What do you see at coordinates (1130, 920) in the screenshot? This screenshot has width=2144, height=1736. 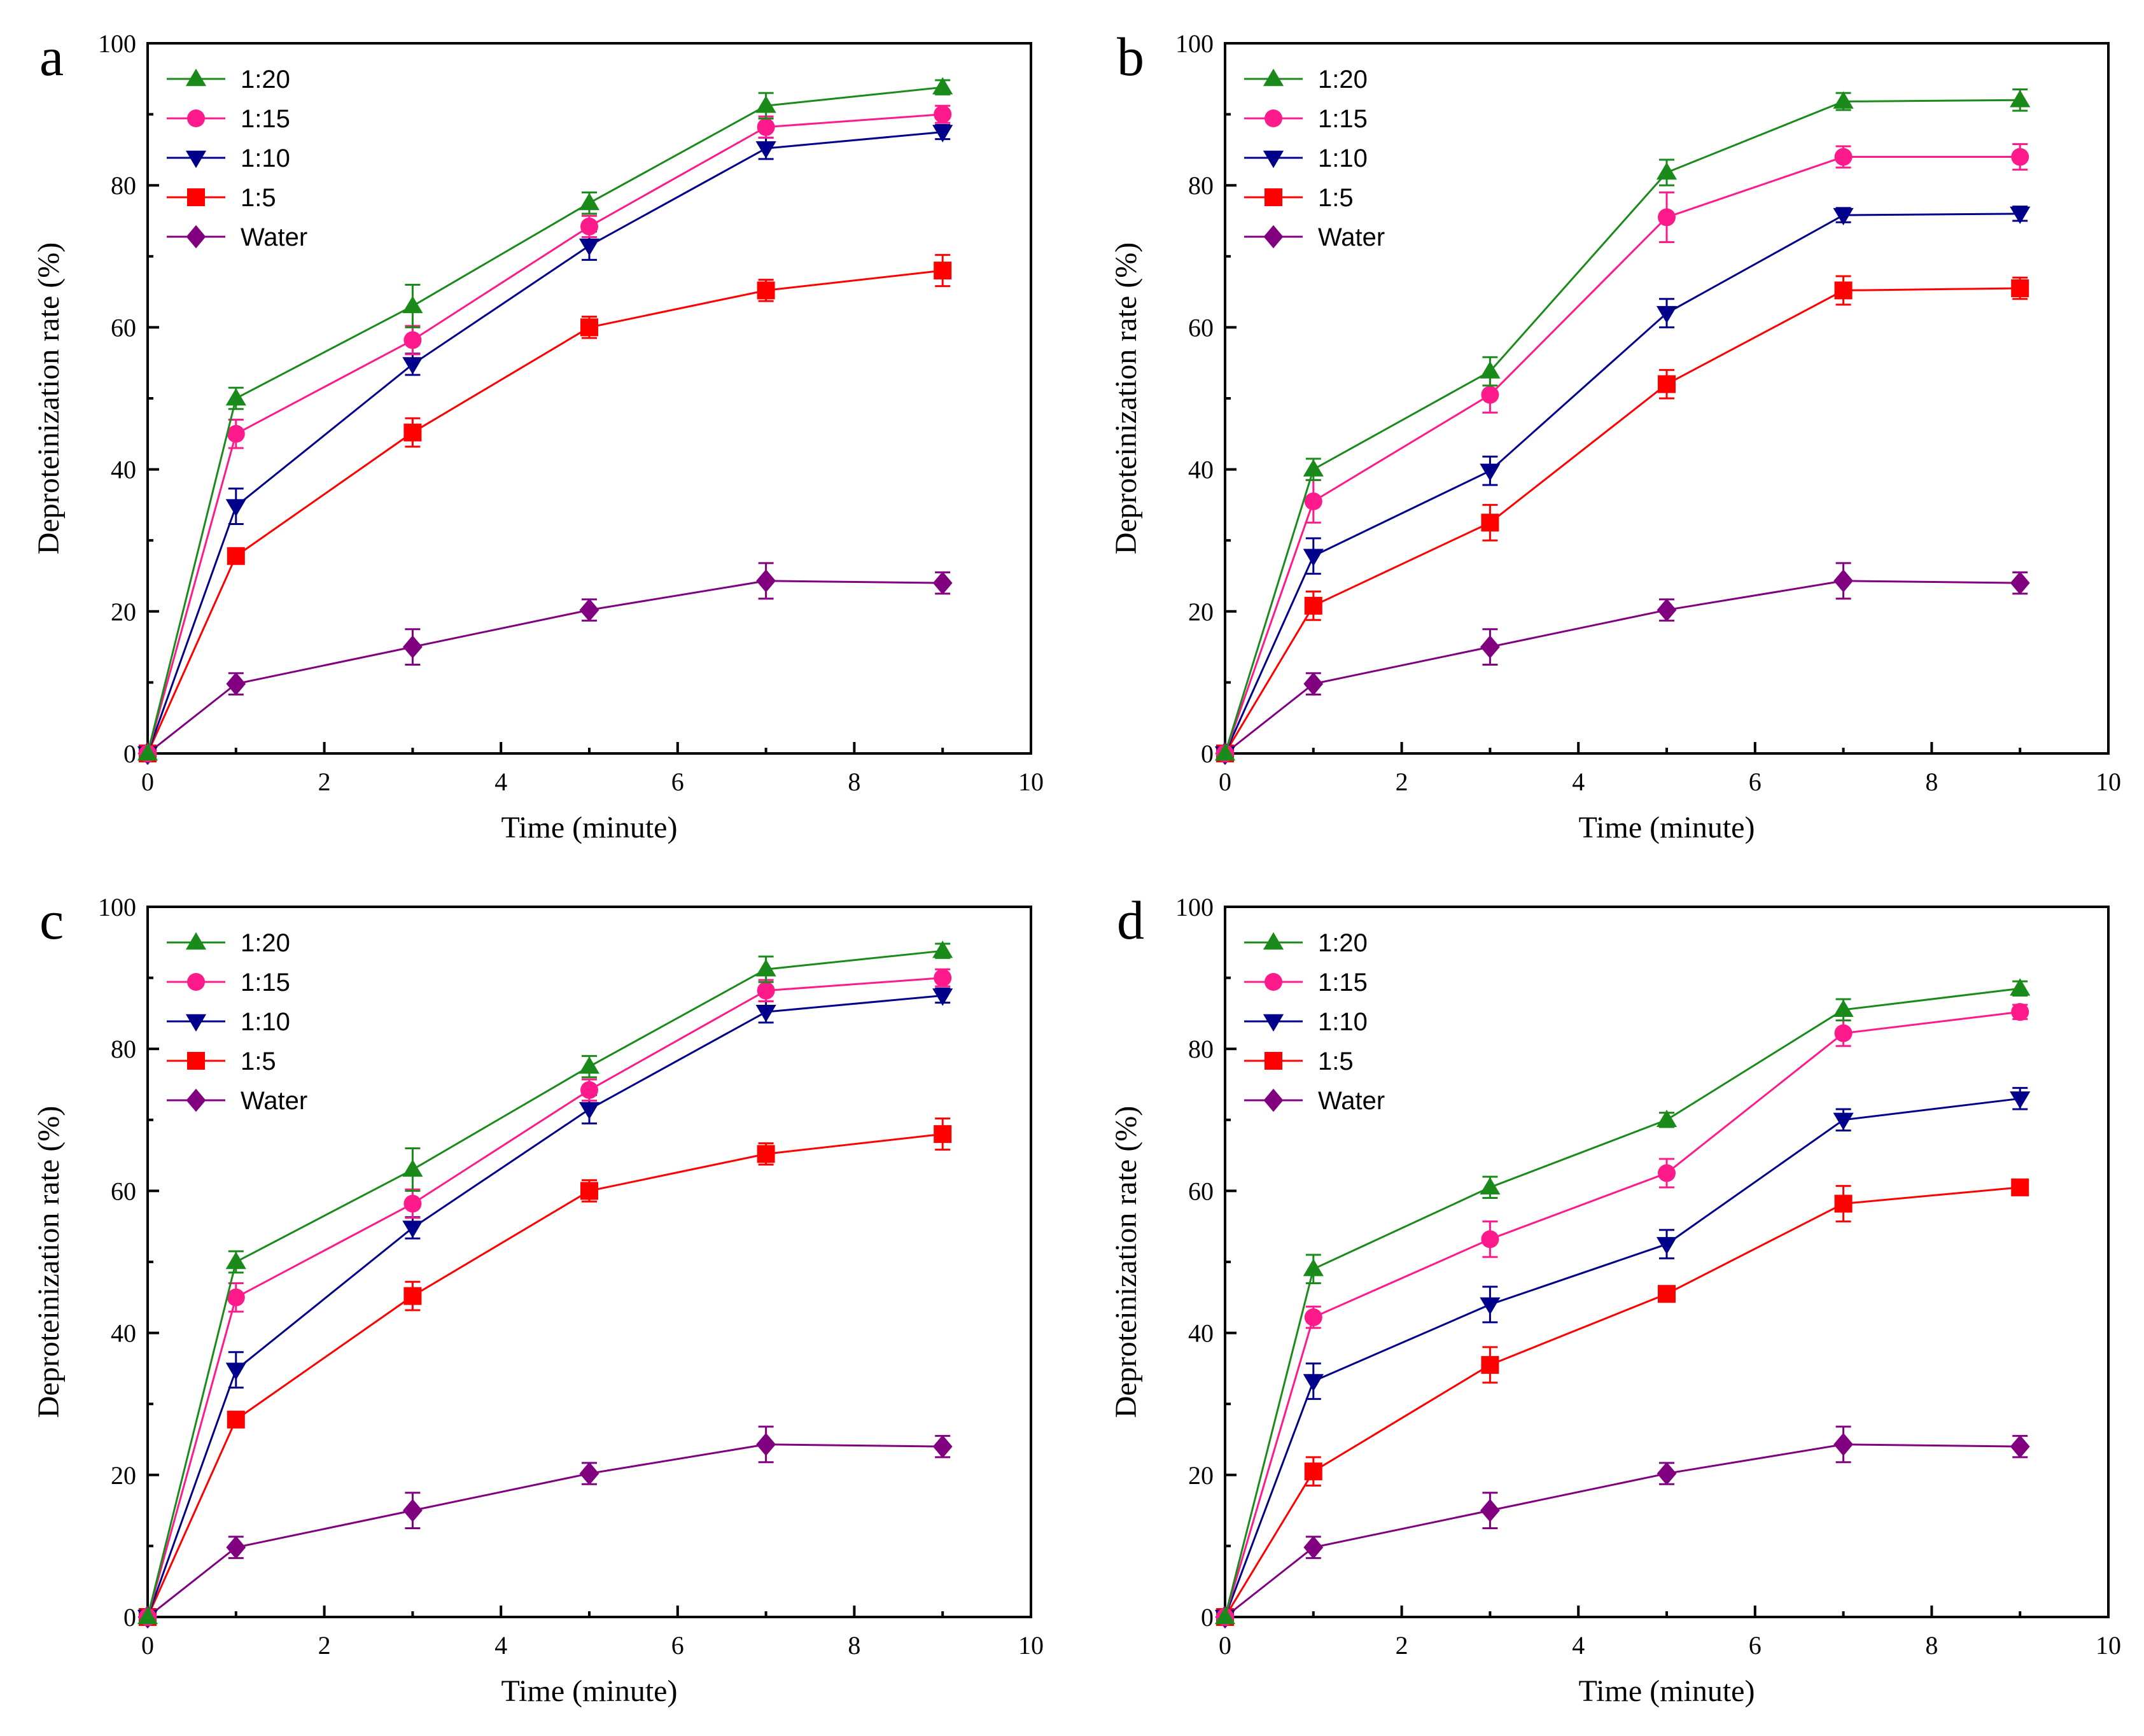 I see `panel-letter: d` at bounding box center [1130, 920].